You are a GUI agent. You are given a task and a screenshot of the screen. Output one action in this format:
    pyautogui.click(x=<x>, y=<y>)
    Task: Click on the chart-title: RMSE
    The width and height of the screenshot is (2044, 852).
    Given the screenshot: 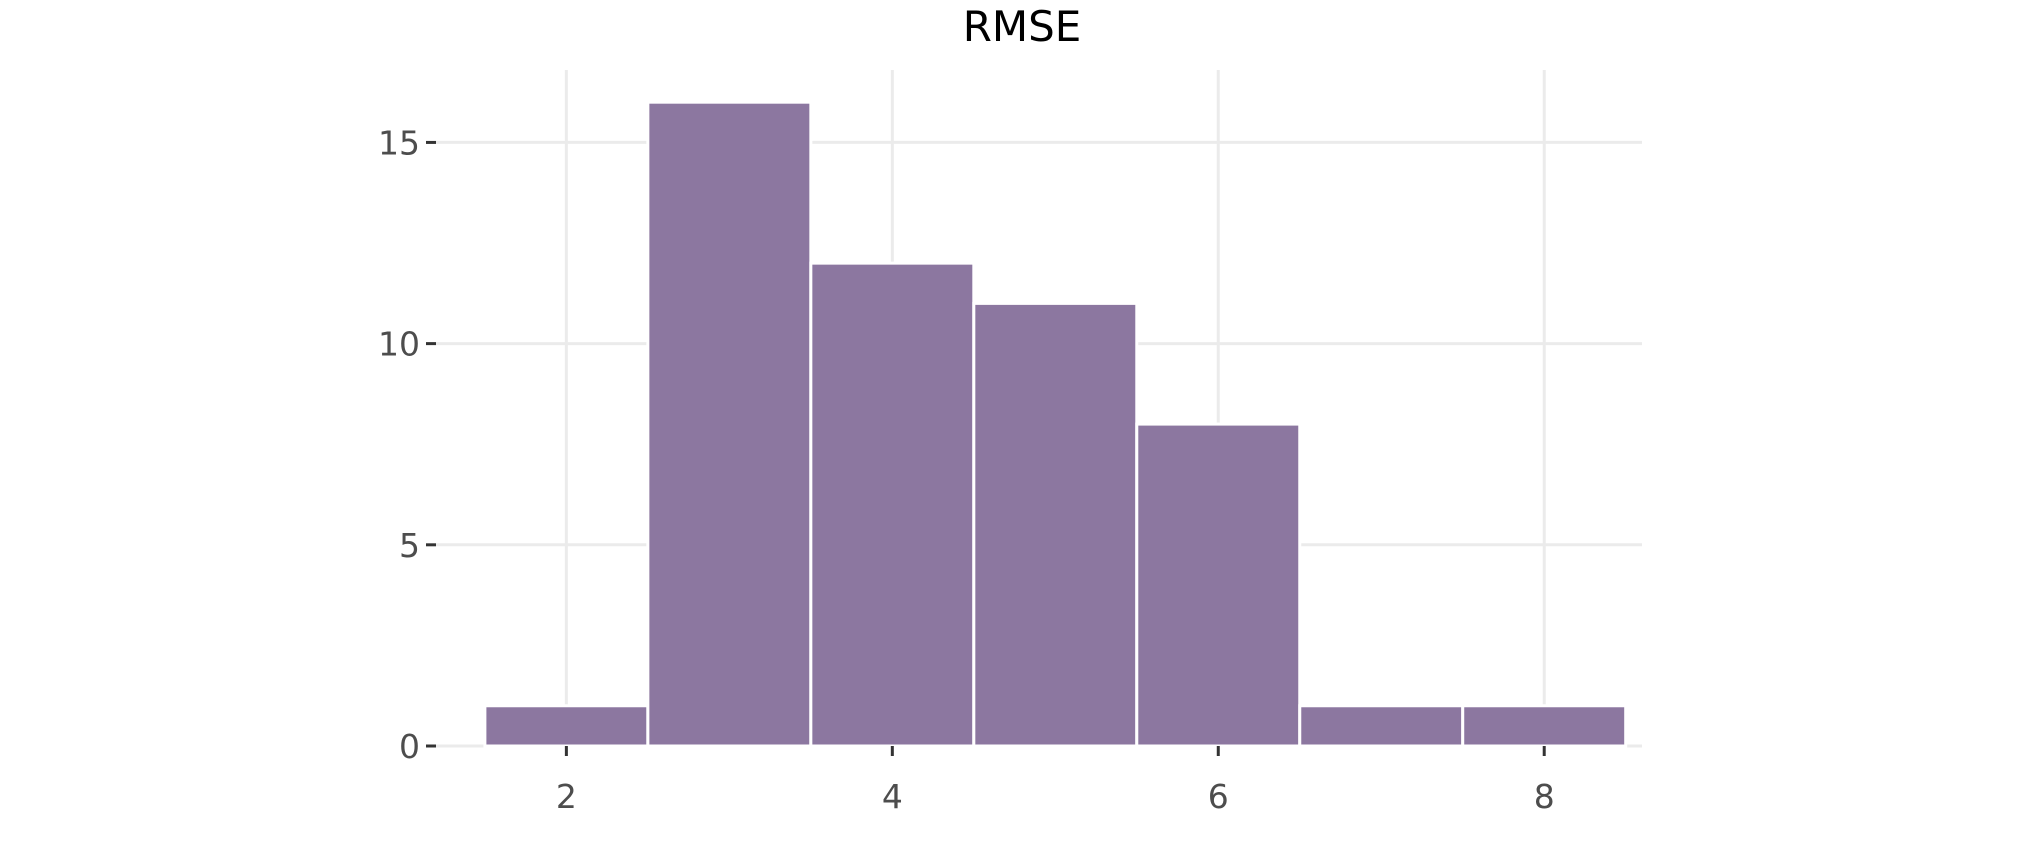 What is the action you would take?
    pyautogui.click(x=1022, y=26)
    